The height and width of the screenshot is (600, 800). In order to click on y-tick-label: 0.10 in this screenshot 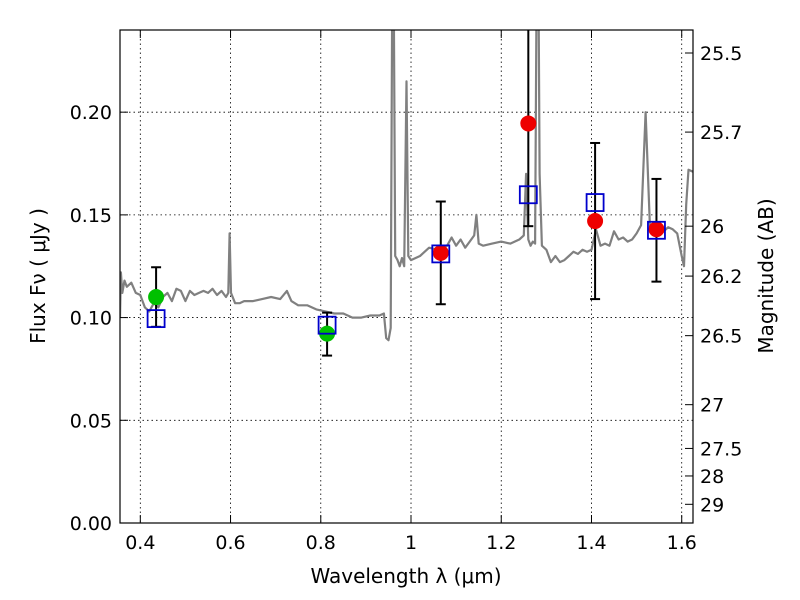, I will do `click(91, 319)`.